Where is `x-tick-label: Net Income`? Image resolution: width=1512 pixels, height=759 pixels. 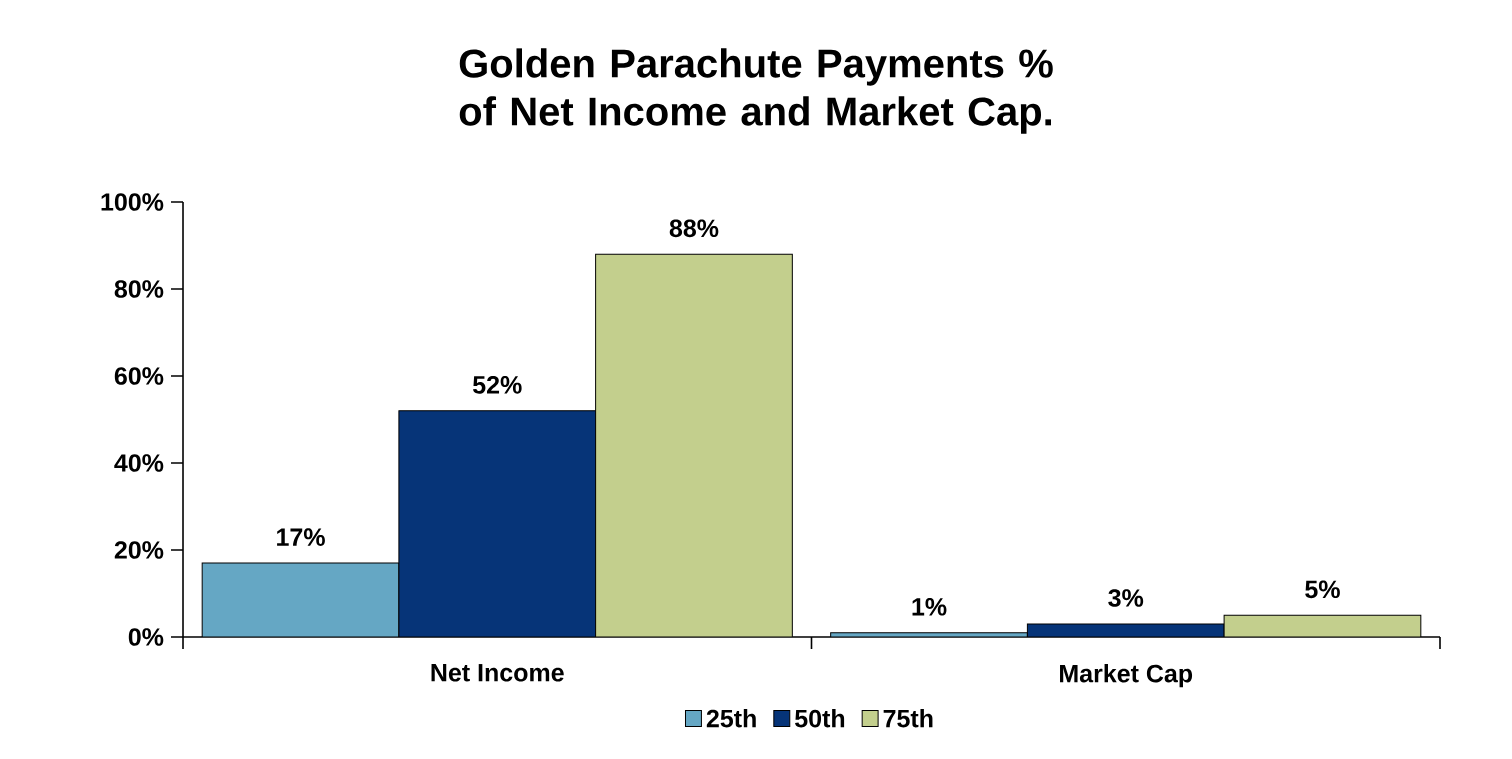 x-tick-label: Net Income is located at coordinates (497, 673).